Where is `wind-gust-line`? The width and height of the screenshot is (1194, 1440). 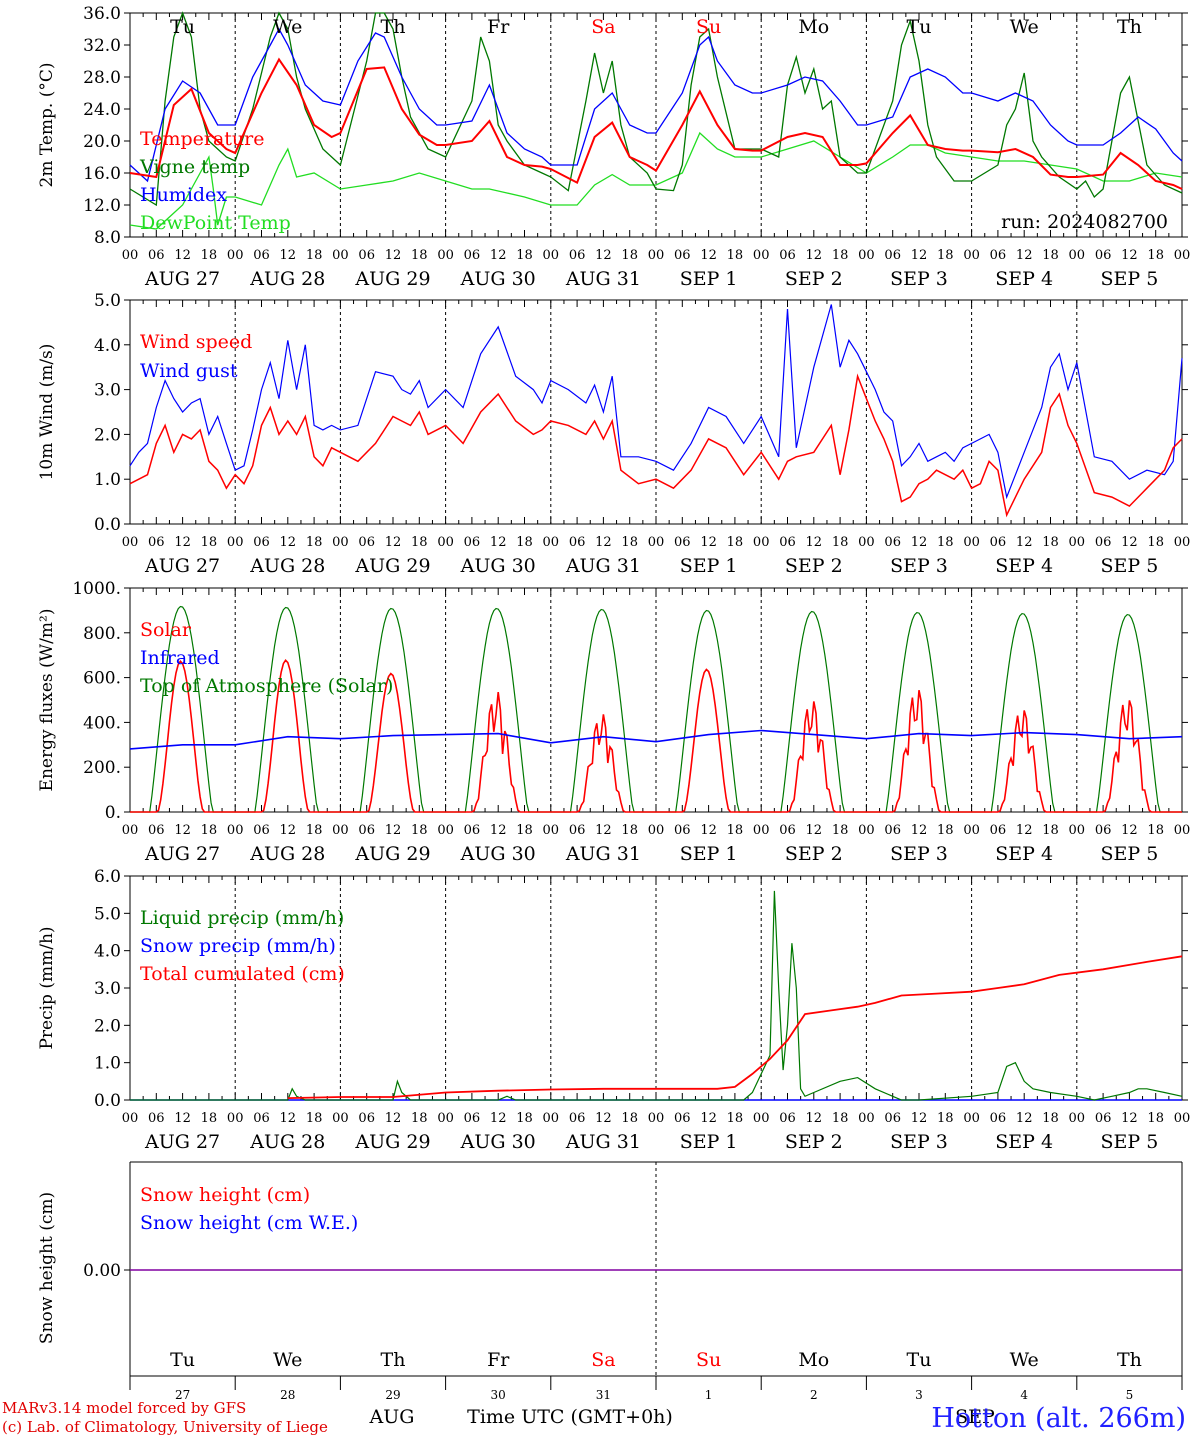 wind-gust-line is located at coordinates (656, 402).